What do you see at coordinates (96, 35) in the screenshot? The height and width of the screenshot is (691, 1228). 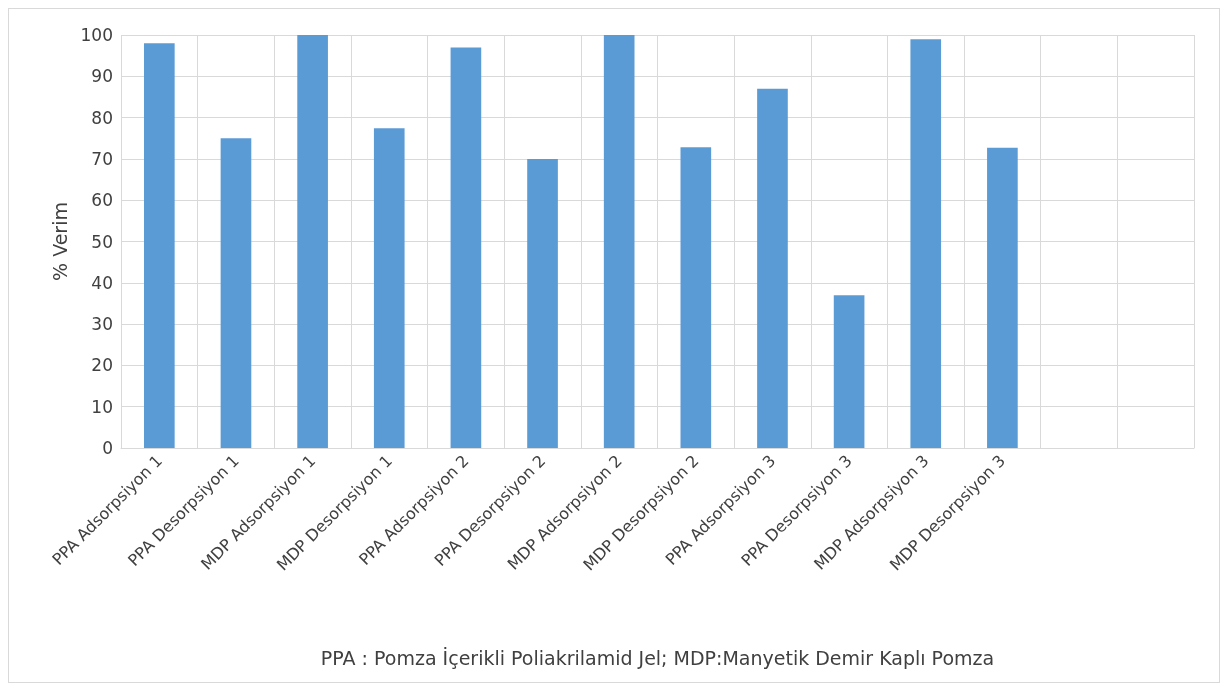 I see `y-tick-label: 100` at bounding box center [96, 35].